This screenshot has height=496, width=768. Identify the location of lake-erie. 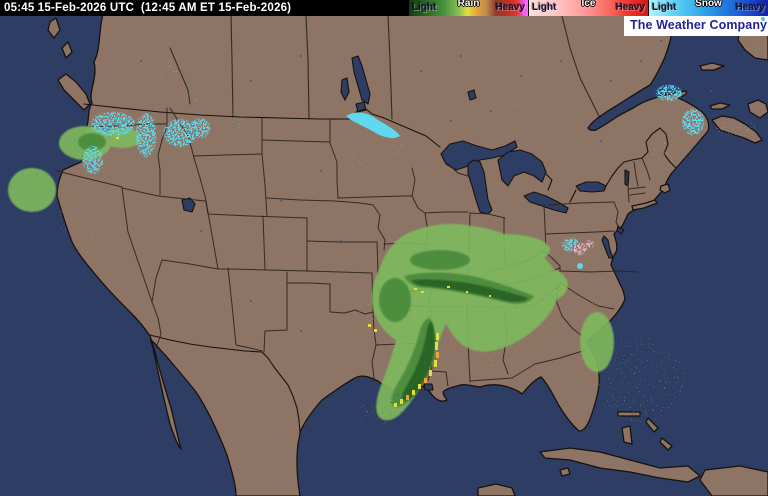
(546, 202).